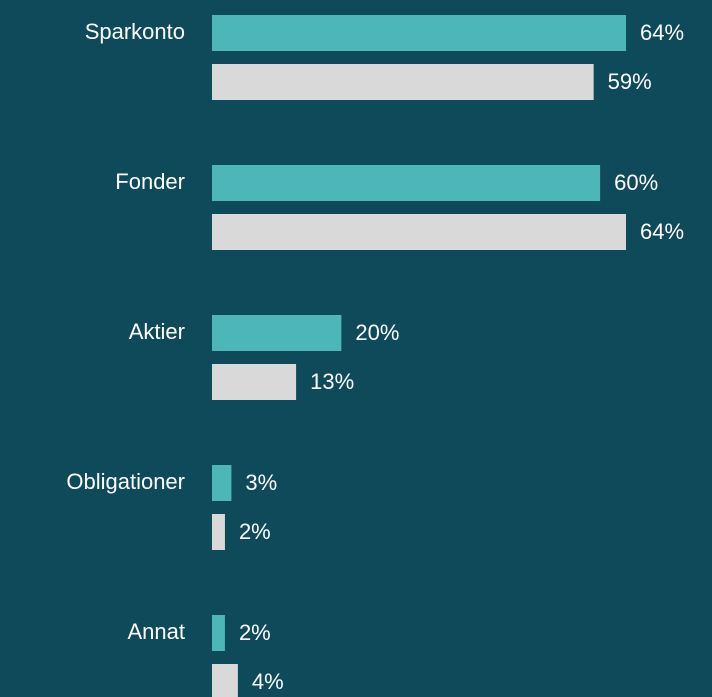  What do you see at coordinates (157, 331) in the screenshot?
I see `category-label: Aktier` at bounding box center [157, 331].